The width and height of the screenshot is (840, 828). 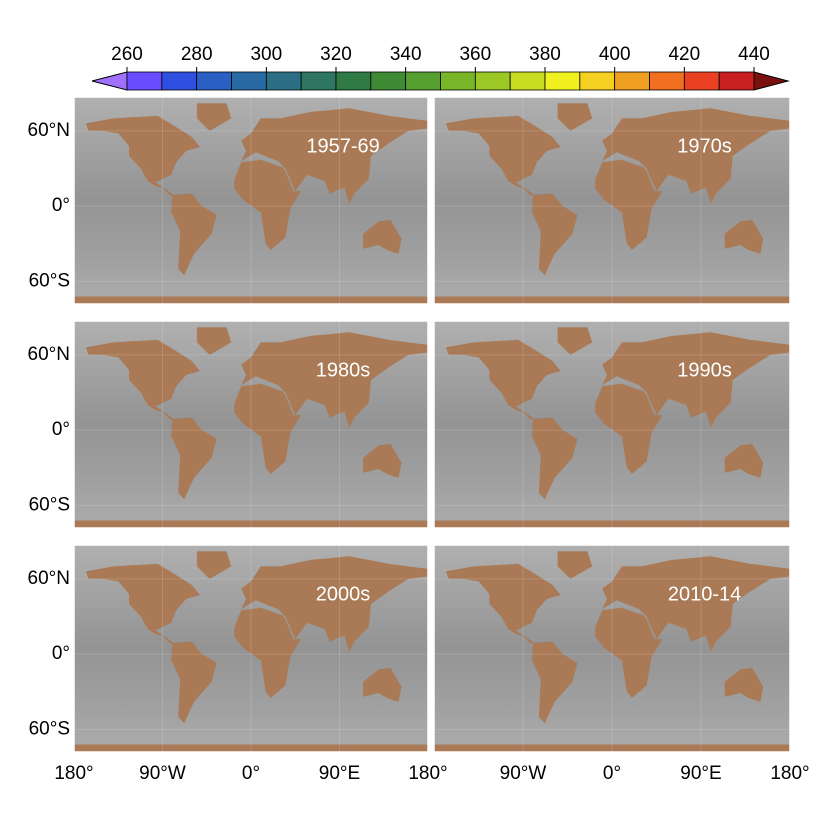 I want to click on panel-label: 1990s, so click(x=704, y=370).